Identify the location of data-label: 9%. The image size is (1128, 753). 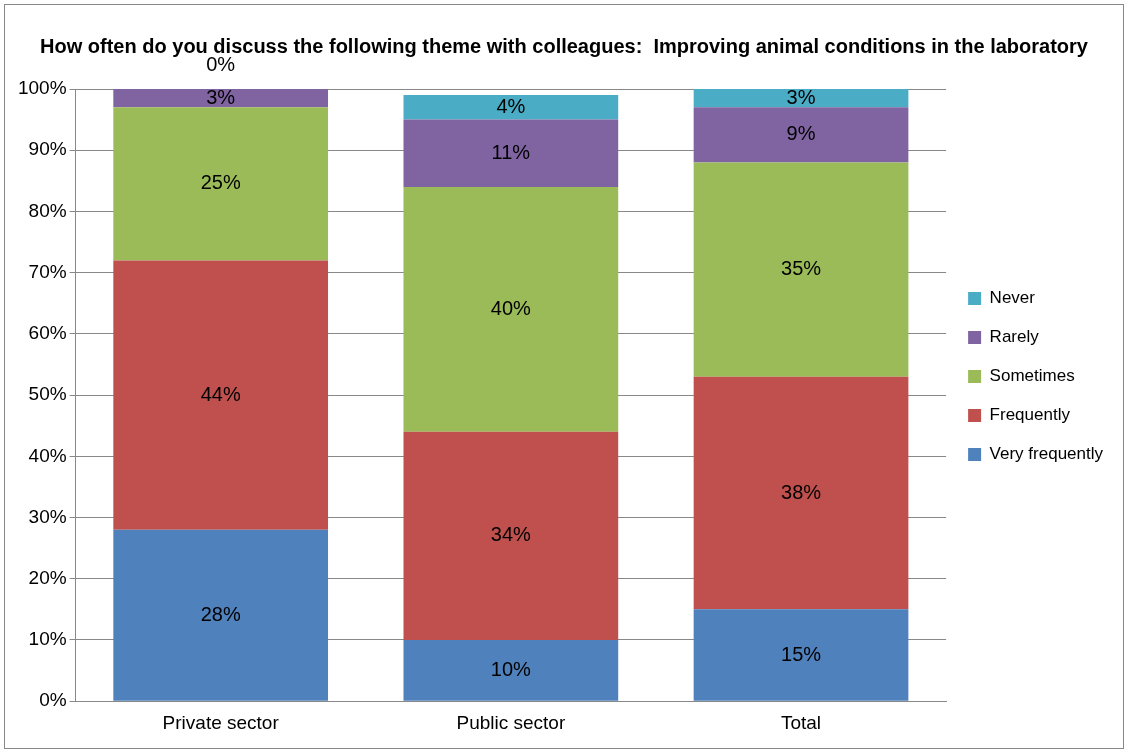
(801, 133).